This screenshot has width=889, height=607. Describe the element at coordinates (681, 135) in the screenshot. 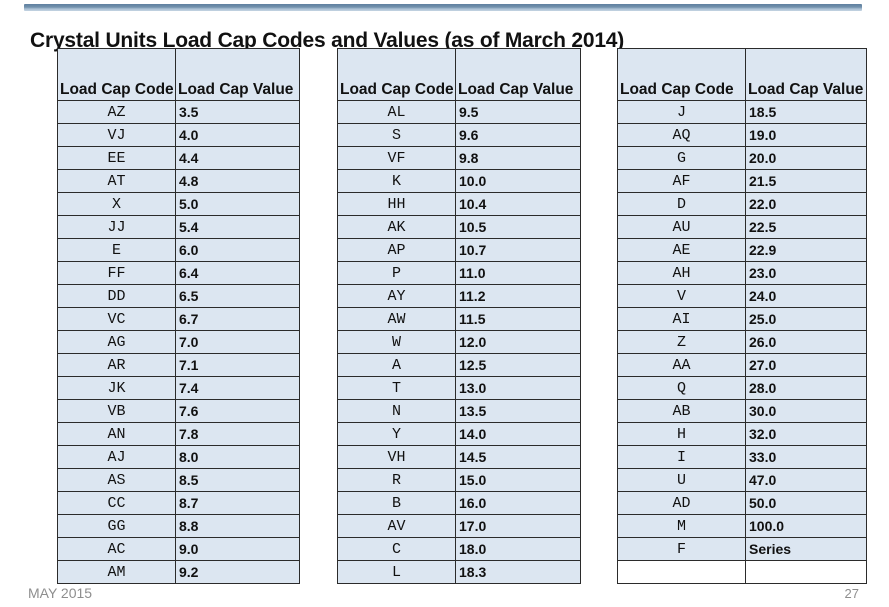

I see `load-cap-code-cell: AQ` at that location.